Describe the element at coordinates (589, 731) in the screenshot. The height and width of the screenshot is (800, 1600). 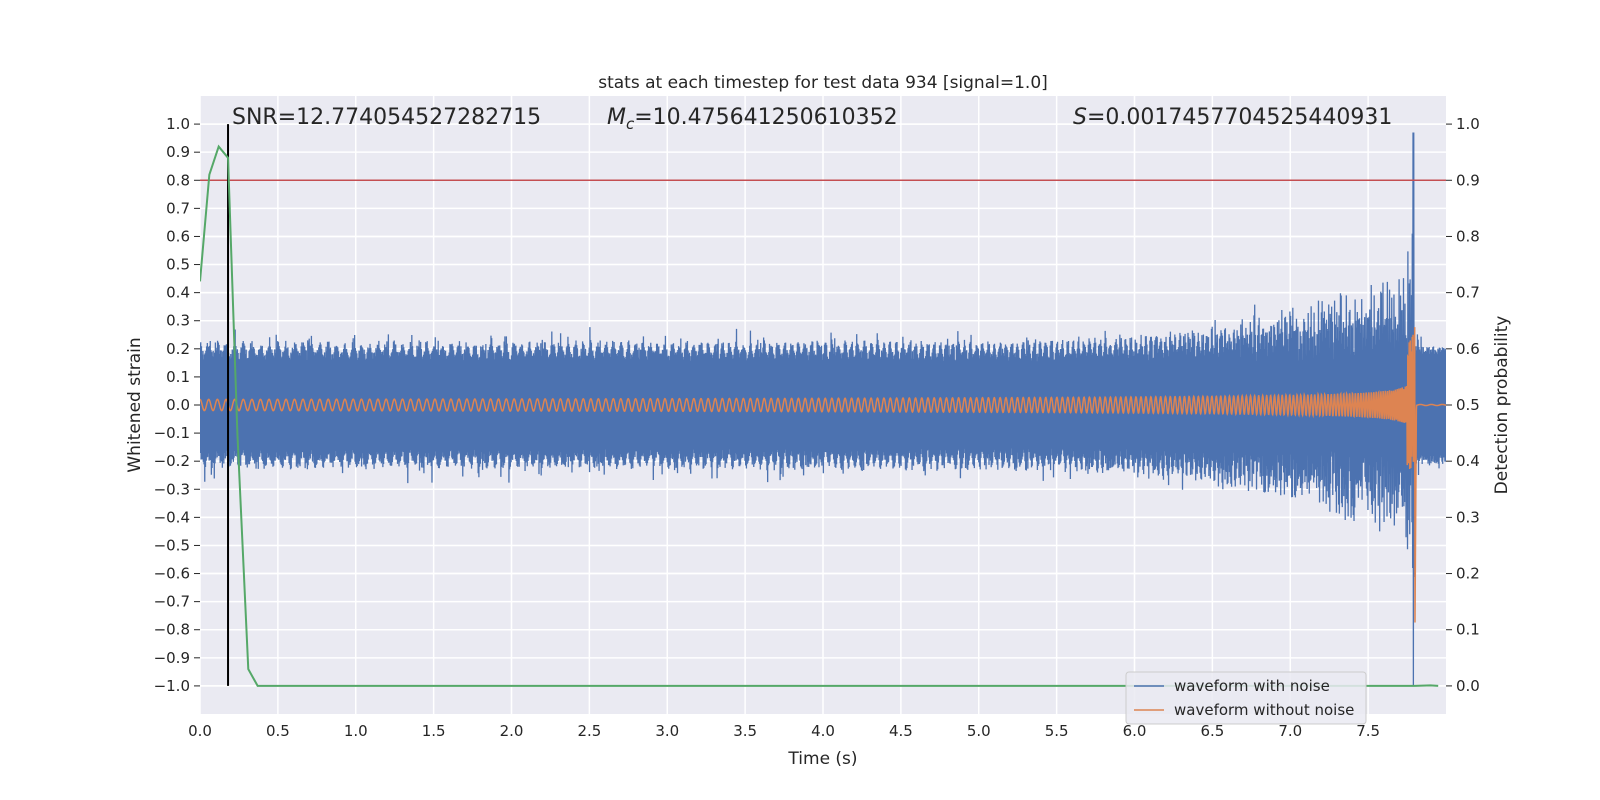
I see `x-tick-label: 2.5` at that location.